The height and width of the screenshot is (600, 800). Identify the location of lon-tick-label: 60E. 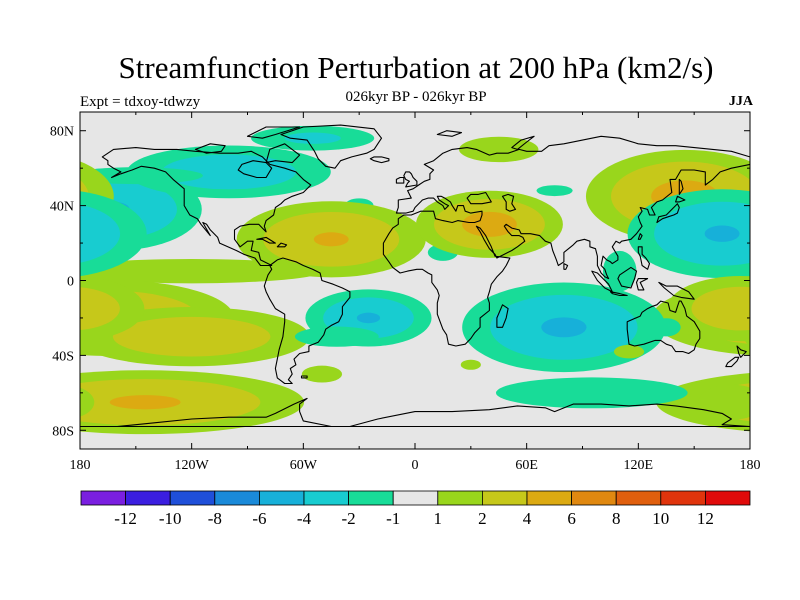
(526, 465).